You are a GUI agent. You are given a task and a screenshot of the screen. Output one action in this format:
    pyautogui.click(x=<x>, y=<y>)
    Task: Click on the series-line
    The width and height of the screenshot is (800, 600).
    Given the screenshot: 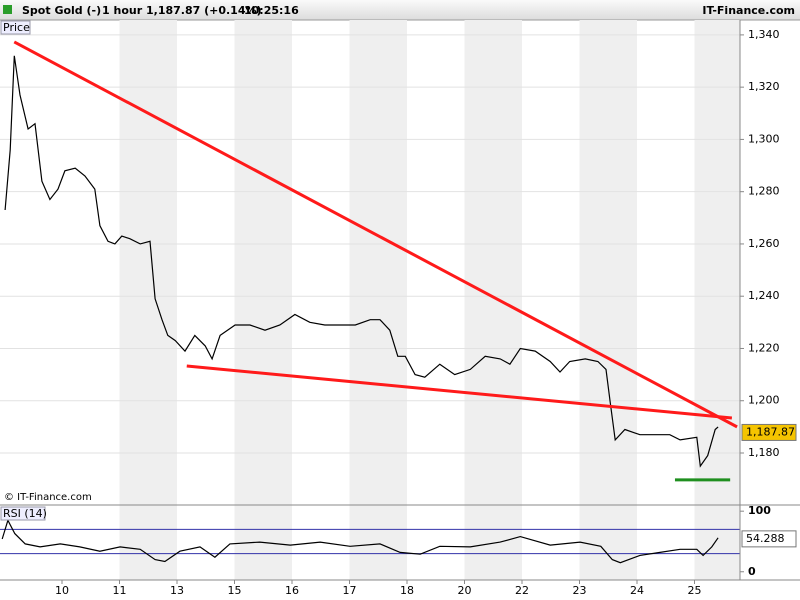 What is the action you would take?
    pyautogui.click(x=360, y=541)
    